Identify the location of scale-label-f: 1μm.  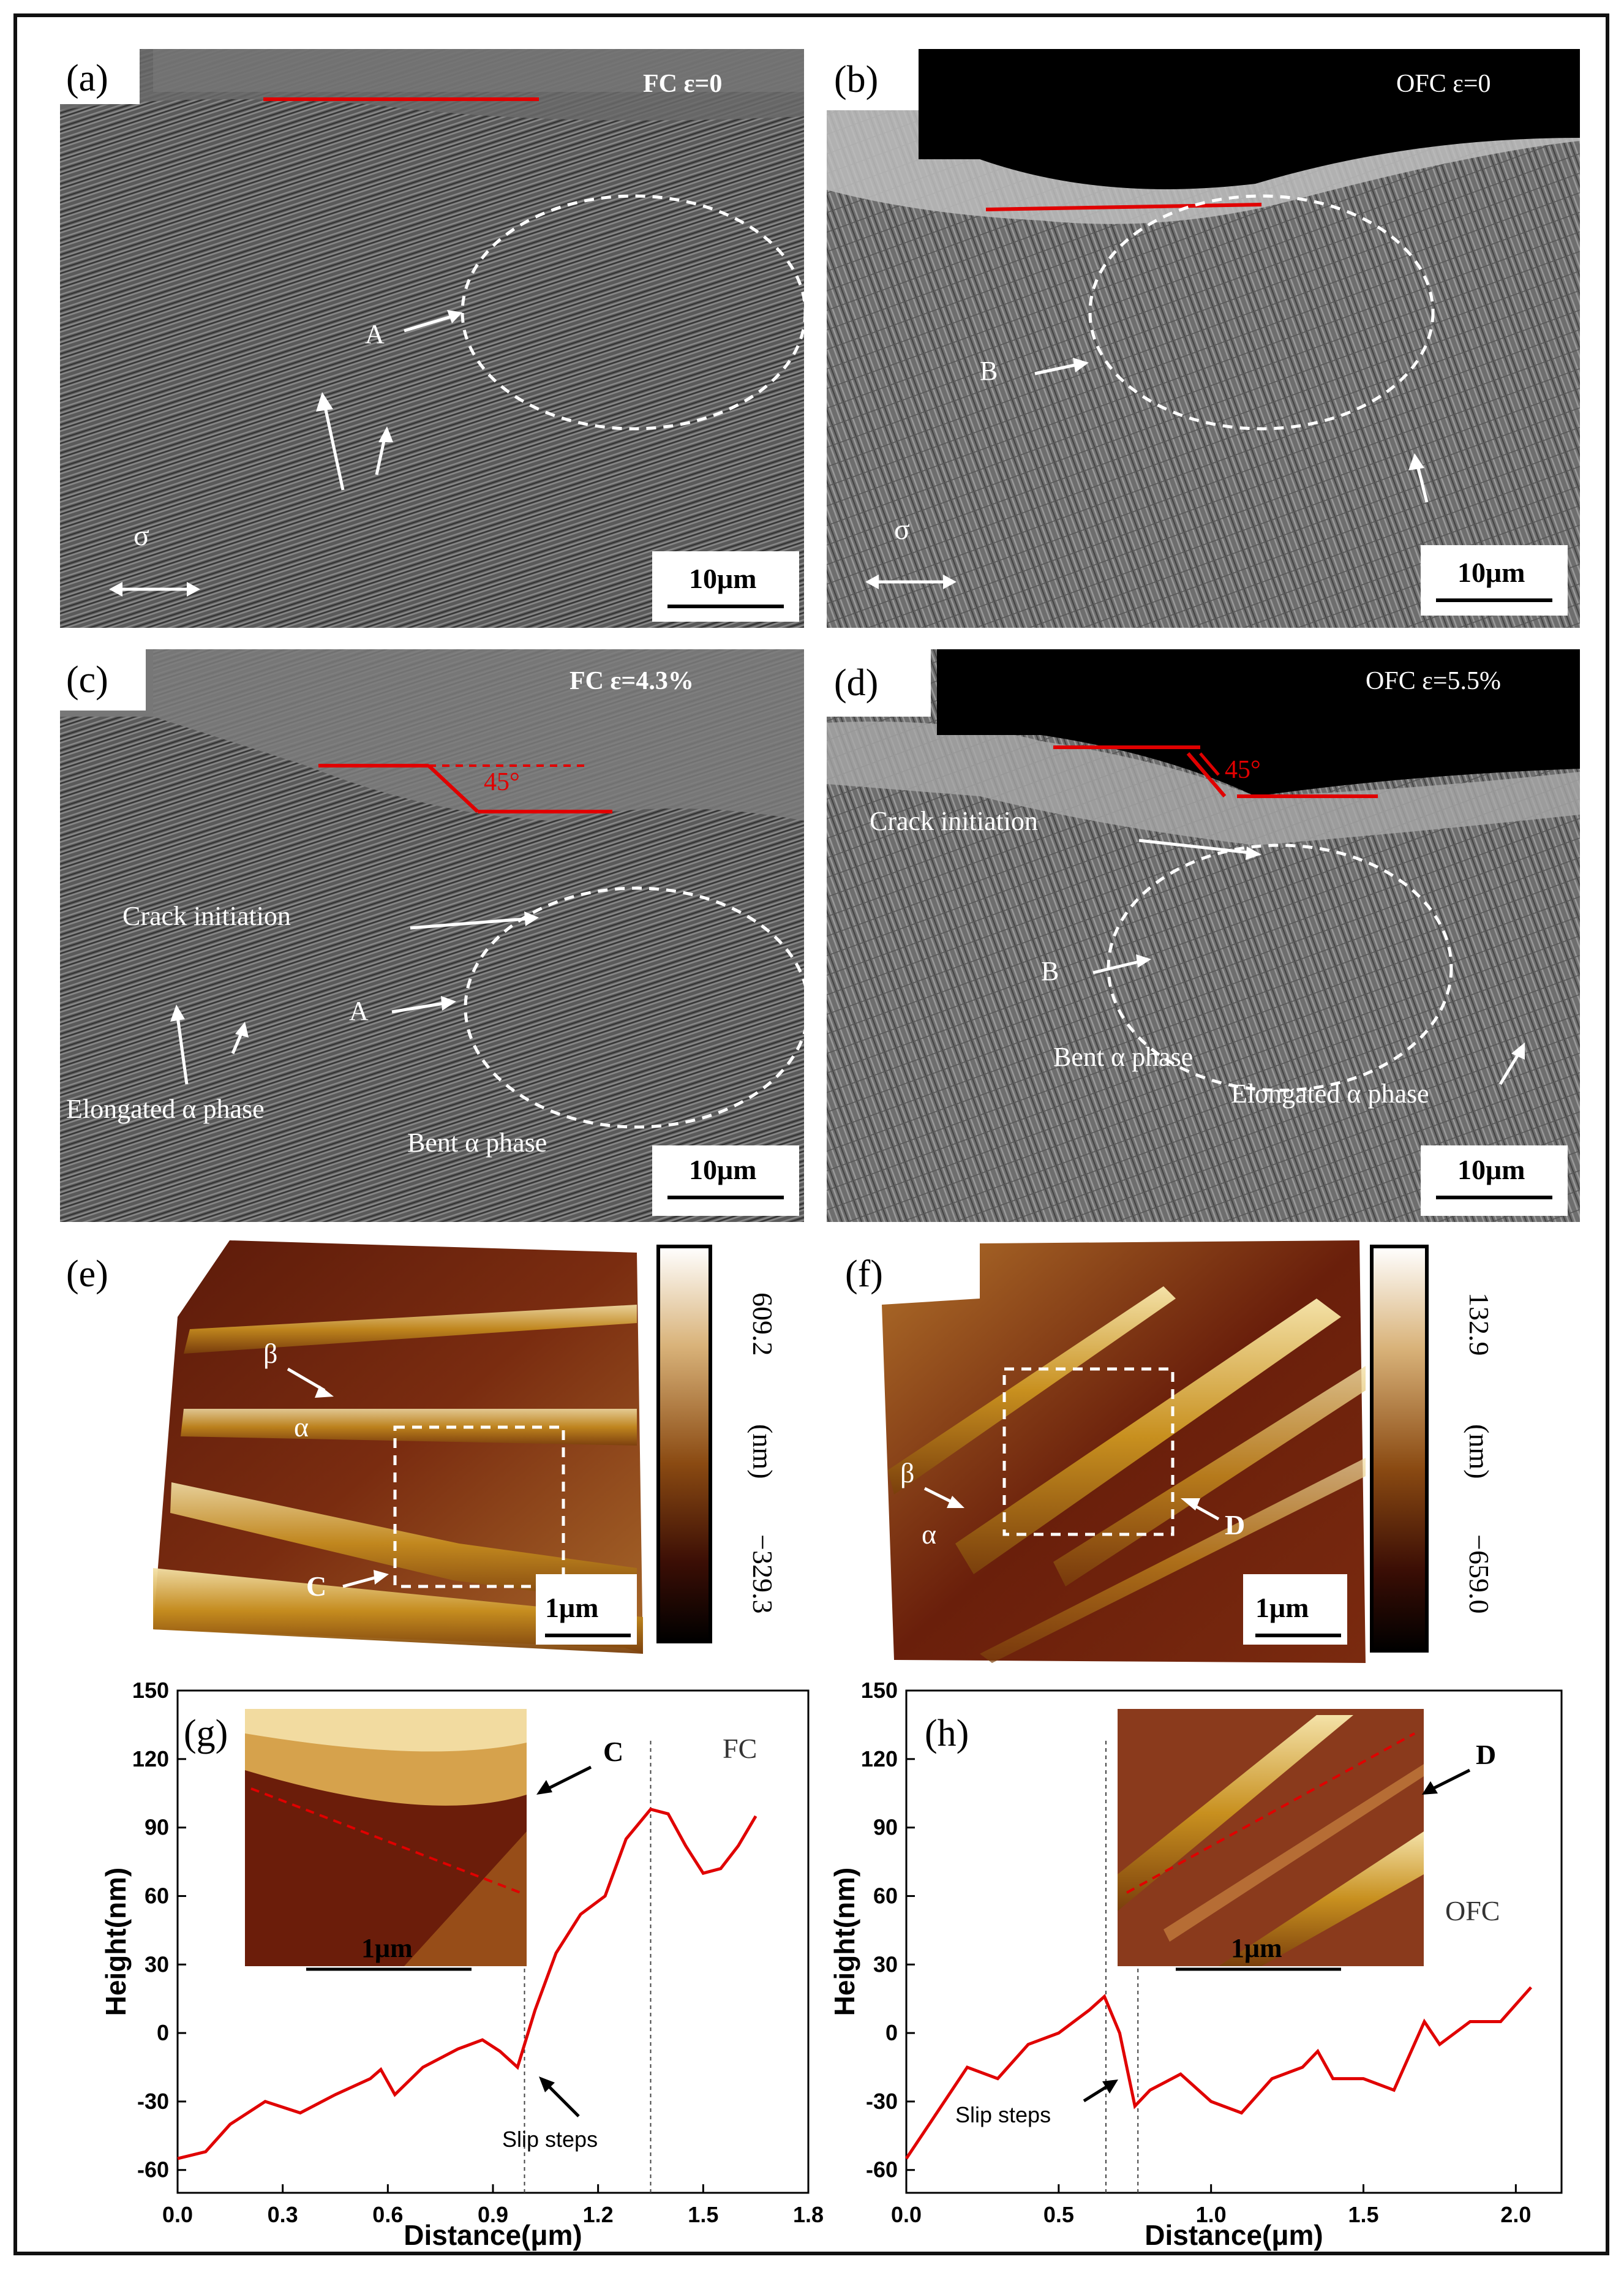
(1282, 1607).